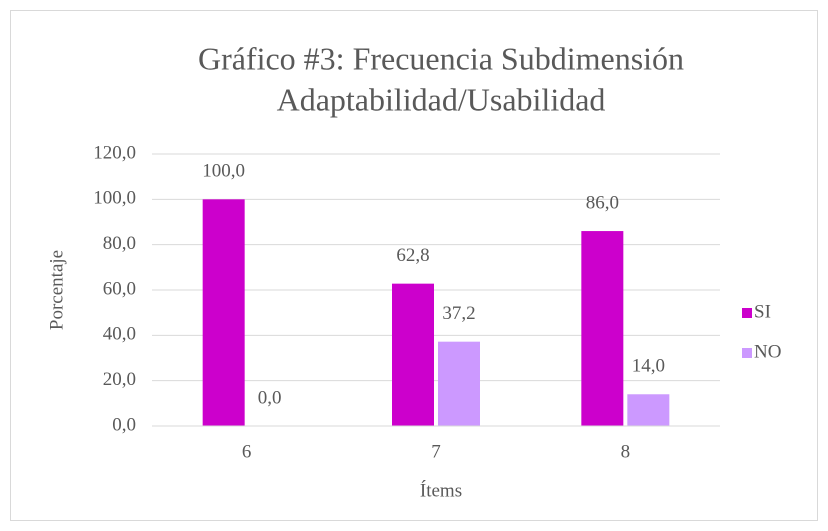 This screenshot has height=531, width=828. I want to click on y-tick-label: 0,0, so click(124, 424).